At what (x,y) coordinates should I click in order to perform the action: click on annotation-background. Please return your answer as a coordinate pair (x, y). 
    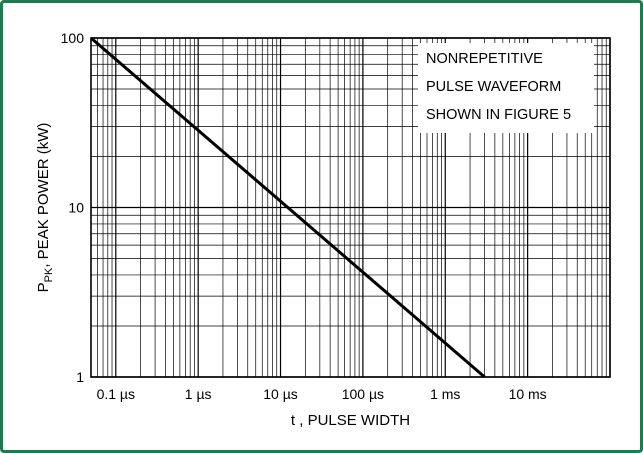
    Looking at the image, I should click on (506, 88).